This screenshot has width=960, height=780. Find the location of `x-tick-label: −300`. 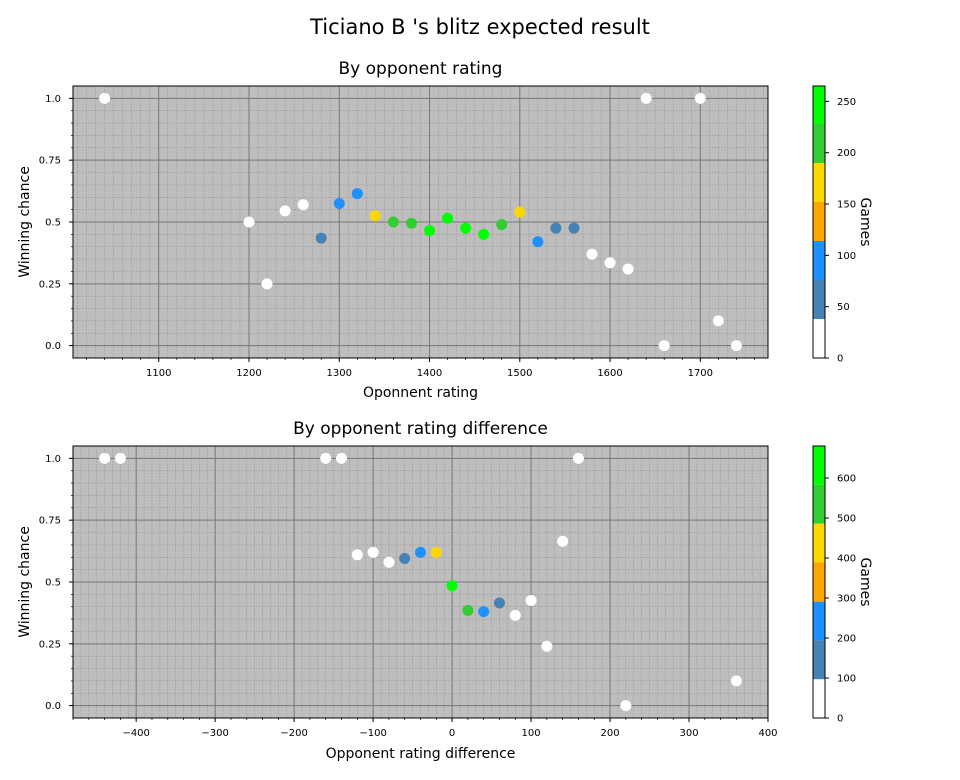

x-tick-label: −300 is located at coordinates (214, 733).